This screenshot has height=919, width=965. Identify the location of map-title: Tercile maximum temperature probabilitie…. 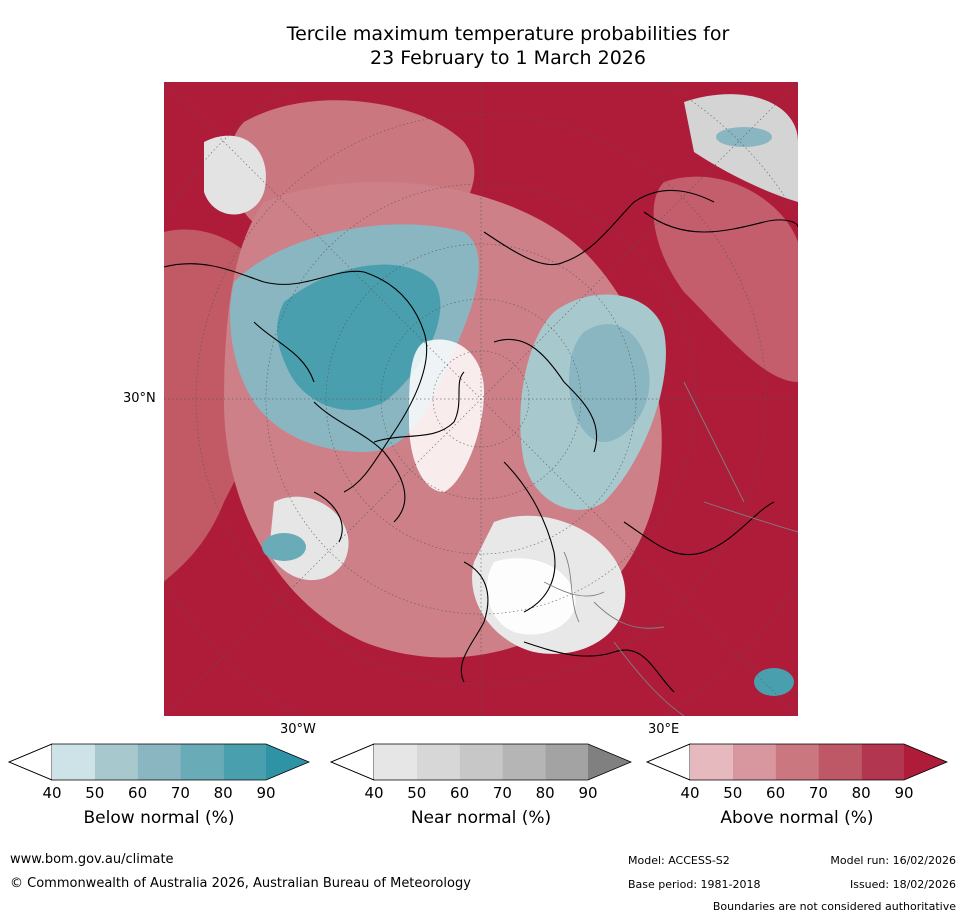
(508, 46).